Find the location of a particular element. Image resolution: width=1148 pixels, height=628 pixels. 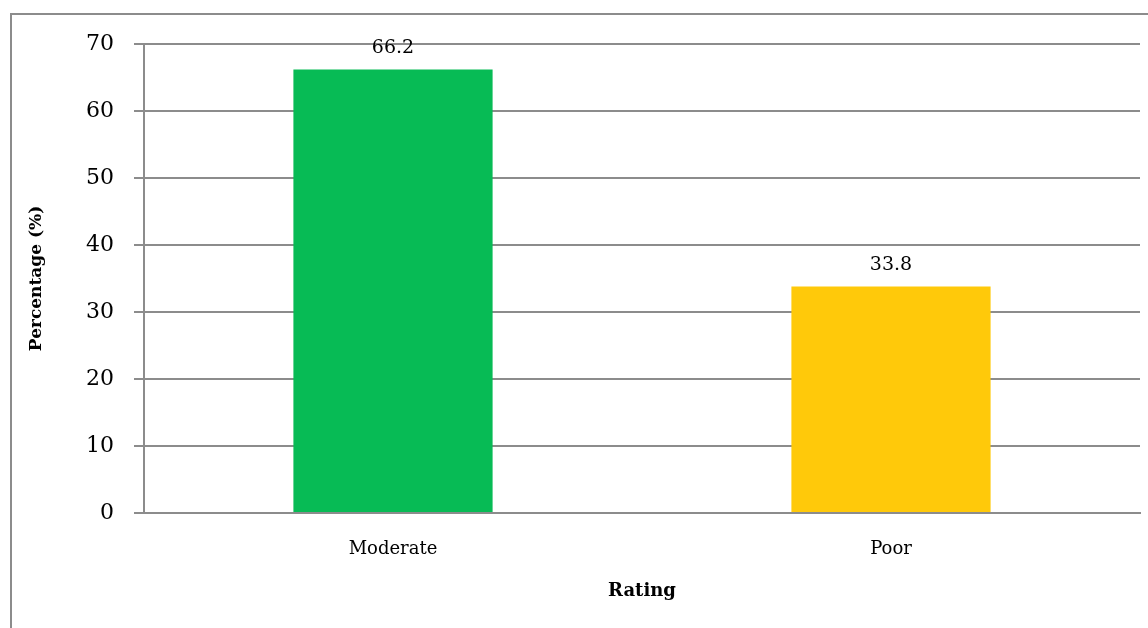

y-tick-label: 0 is located at coordinates (107, 511).